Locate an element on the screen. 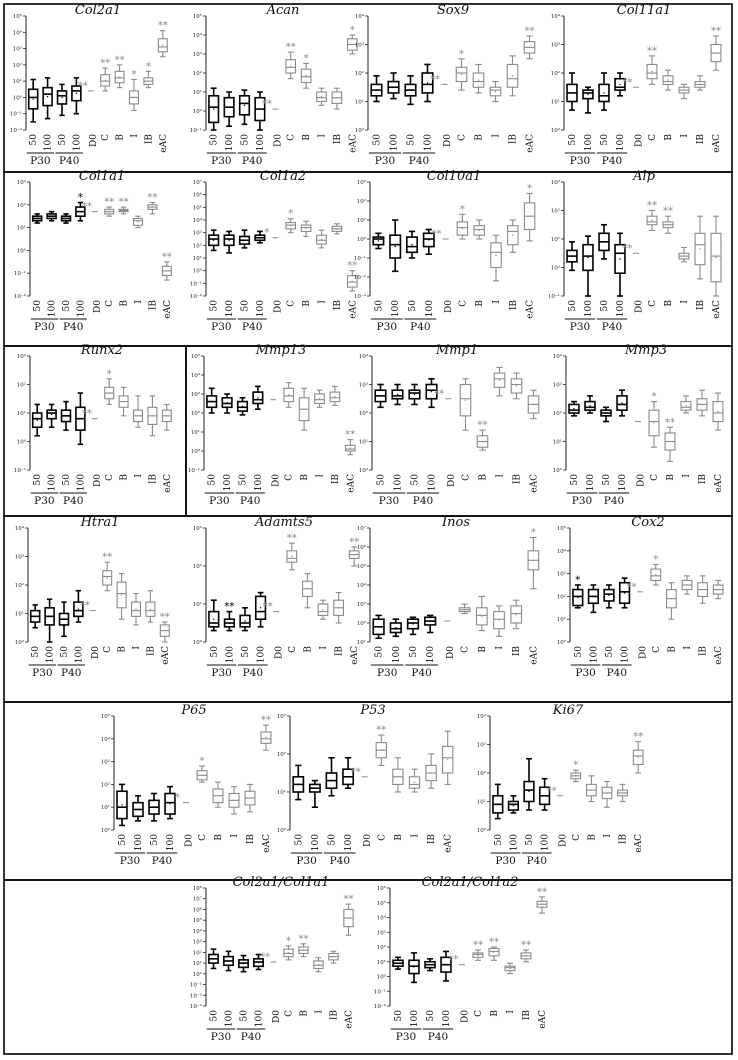  y-tick-label: 10⁻² is located at coordinates (20, 296).